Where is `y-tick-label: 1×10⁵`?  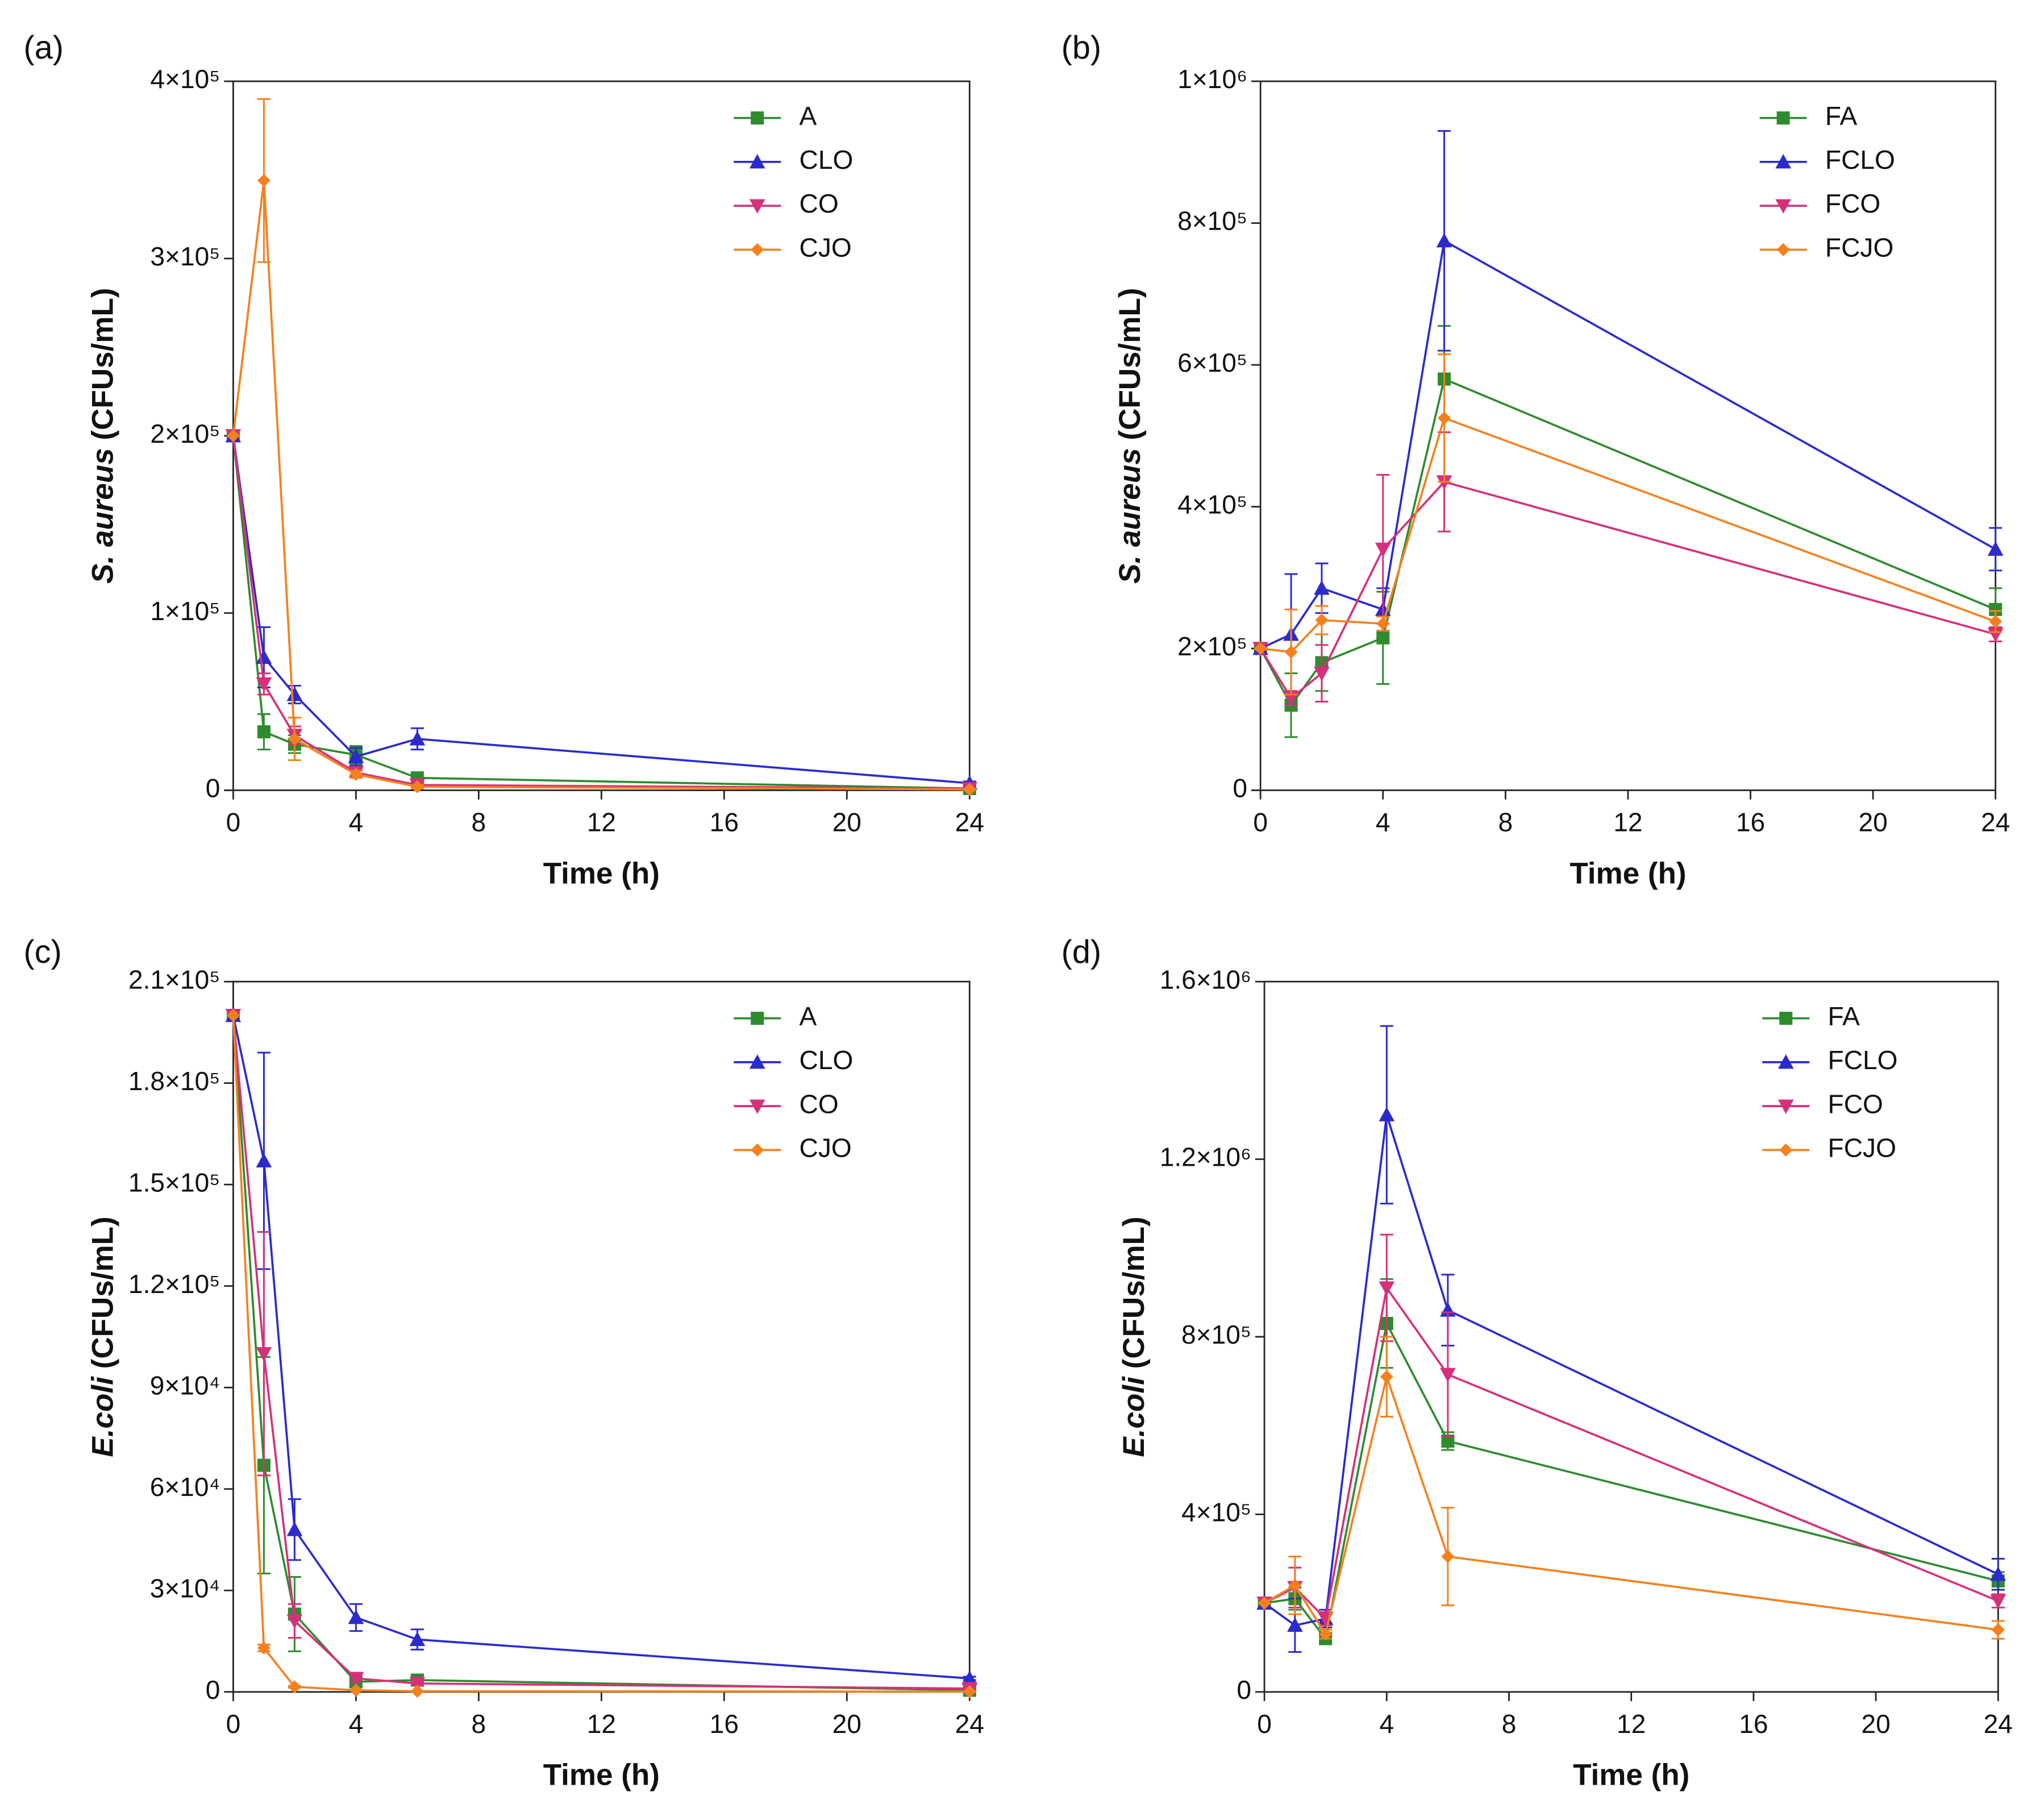 y-tick-label: 1×10⁵ is located at coordinates (185, 611).